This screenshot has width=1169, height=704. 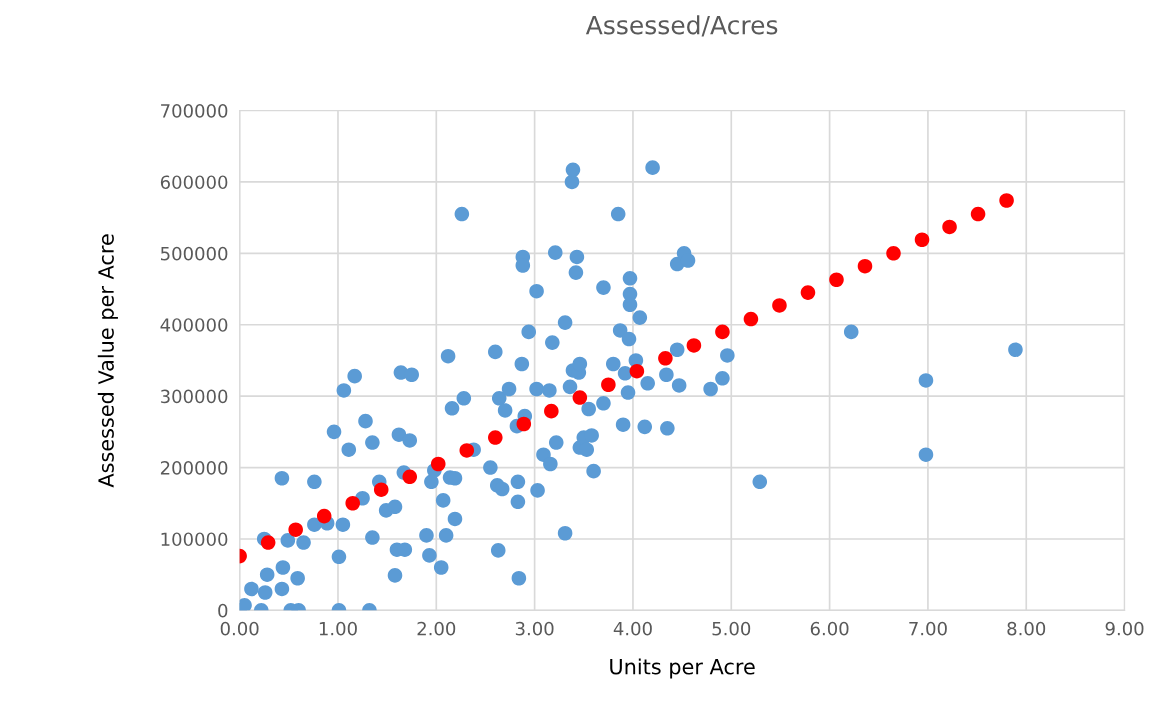 I want to click on x-tick-label: 1.00, so click(x=338, y=628).